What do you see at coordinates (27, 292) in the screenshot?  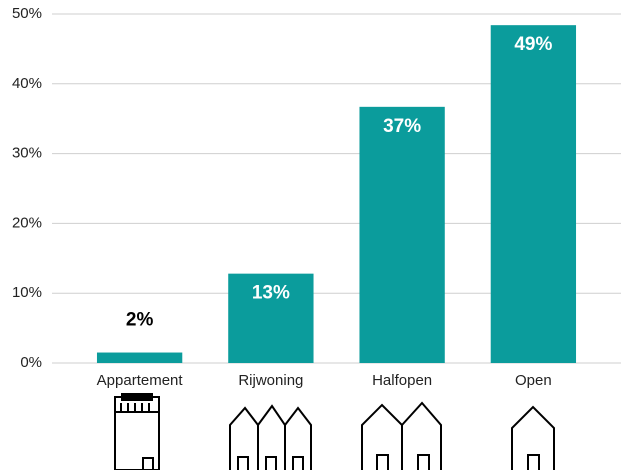 I see `y-tick-label: 10%` at bounding box center [27, 292].